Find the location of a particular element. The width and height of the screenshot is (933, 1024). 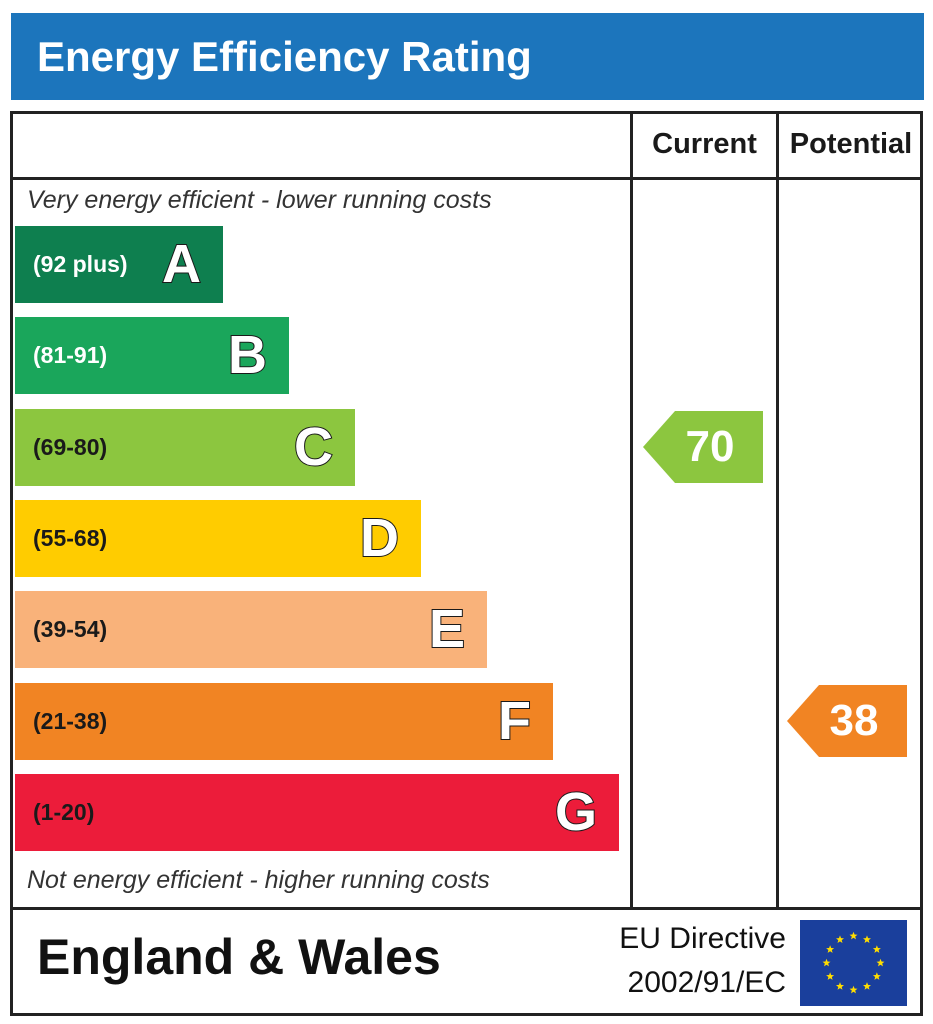

band-e: (39-54) E is located at coordinates (251, 629).